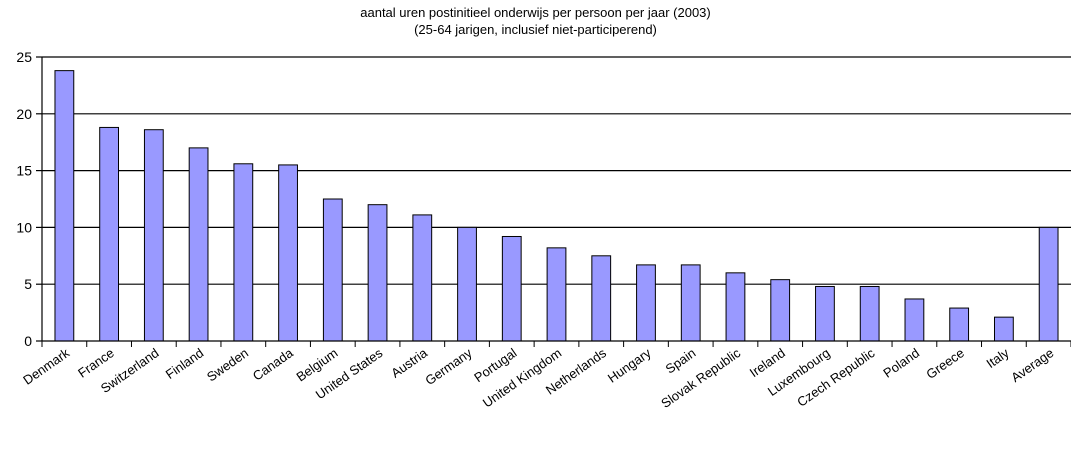  Describe the element at coordinates (28, 341) in the screenshot. I see `y-tick-label: 0` at that location.